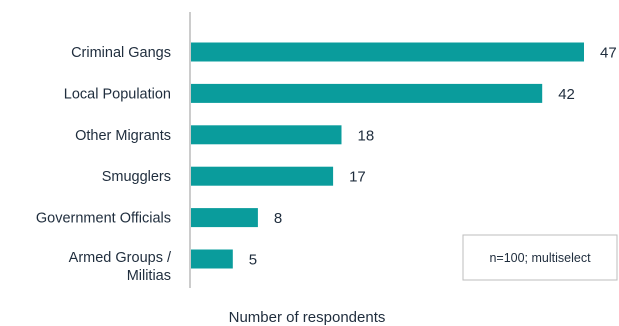  What do you see at coordinates (278, 218) in the screenshot?
I see `value-label-4: 8` at bounding box center [278, 218].